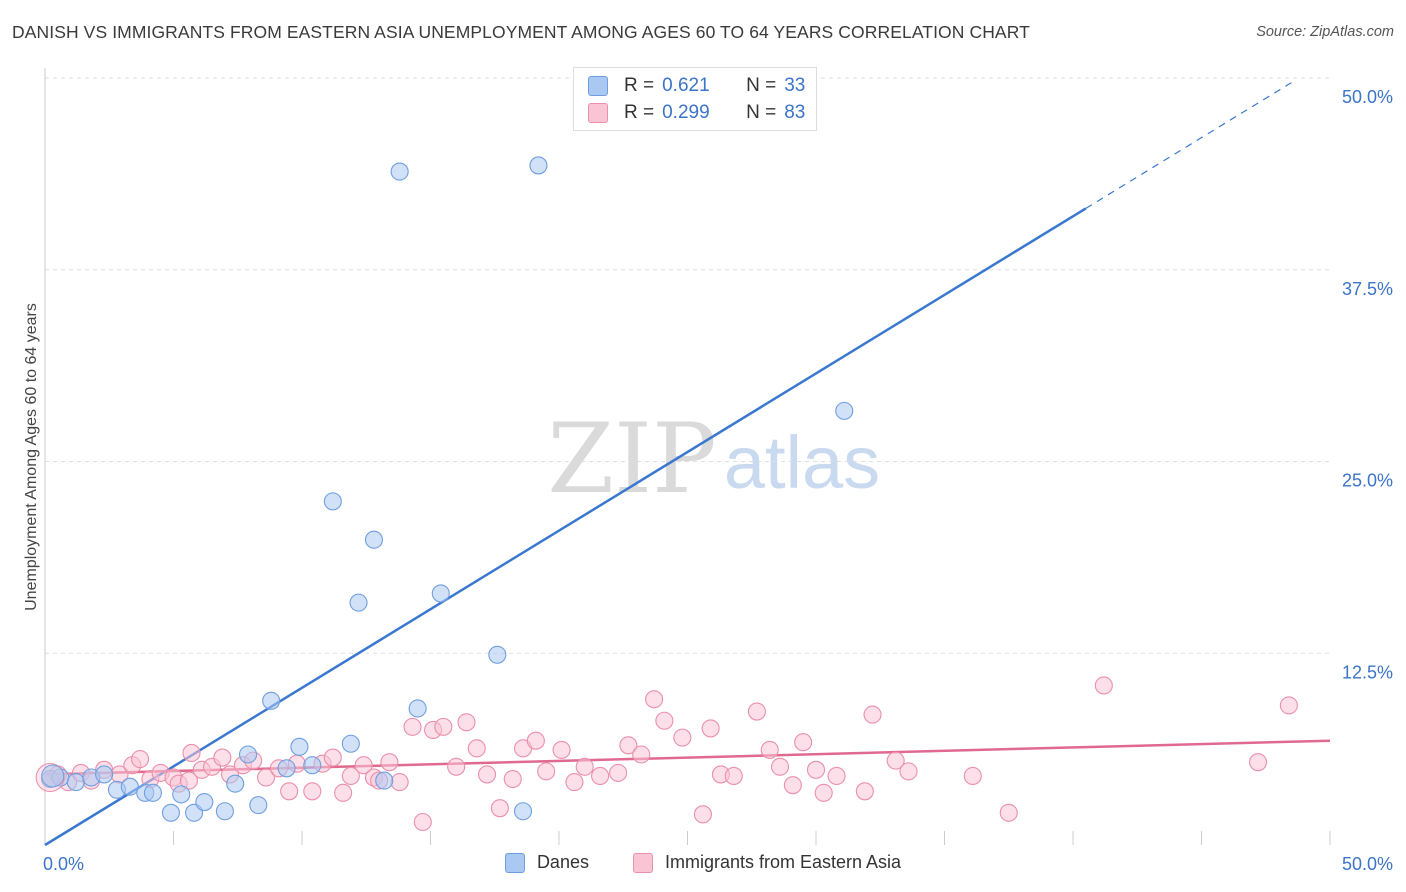  I want to click on correlation-row-immigrants: R = 0.299 N = 83, so click(696, 113).